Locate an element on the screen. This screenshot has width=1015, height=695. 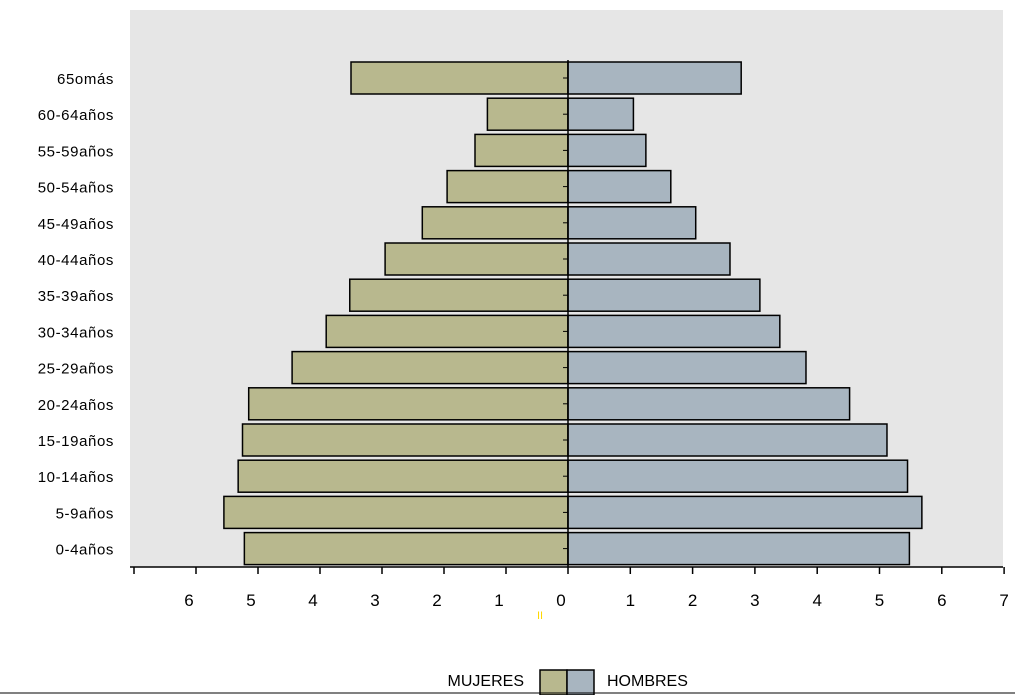
age-group-label: 40-44años is located at coordinates (76, 260).